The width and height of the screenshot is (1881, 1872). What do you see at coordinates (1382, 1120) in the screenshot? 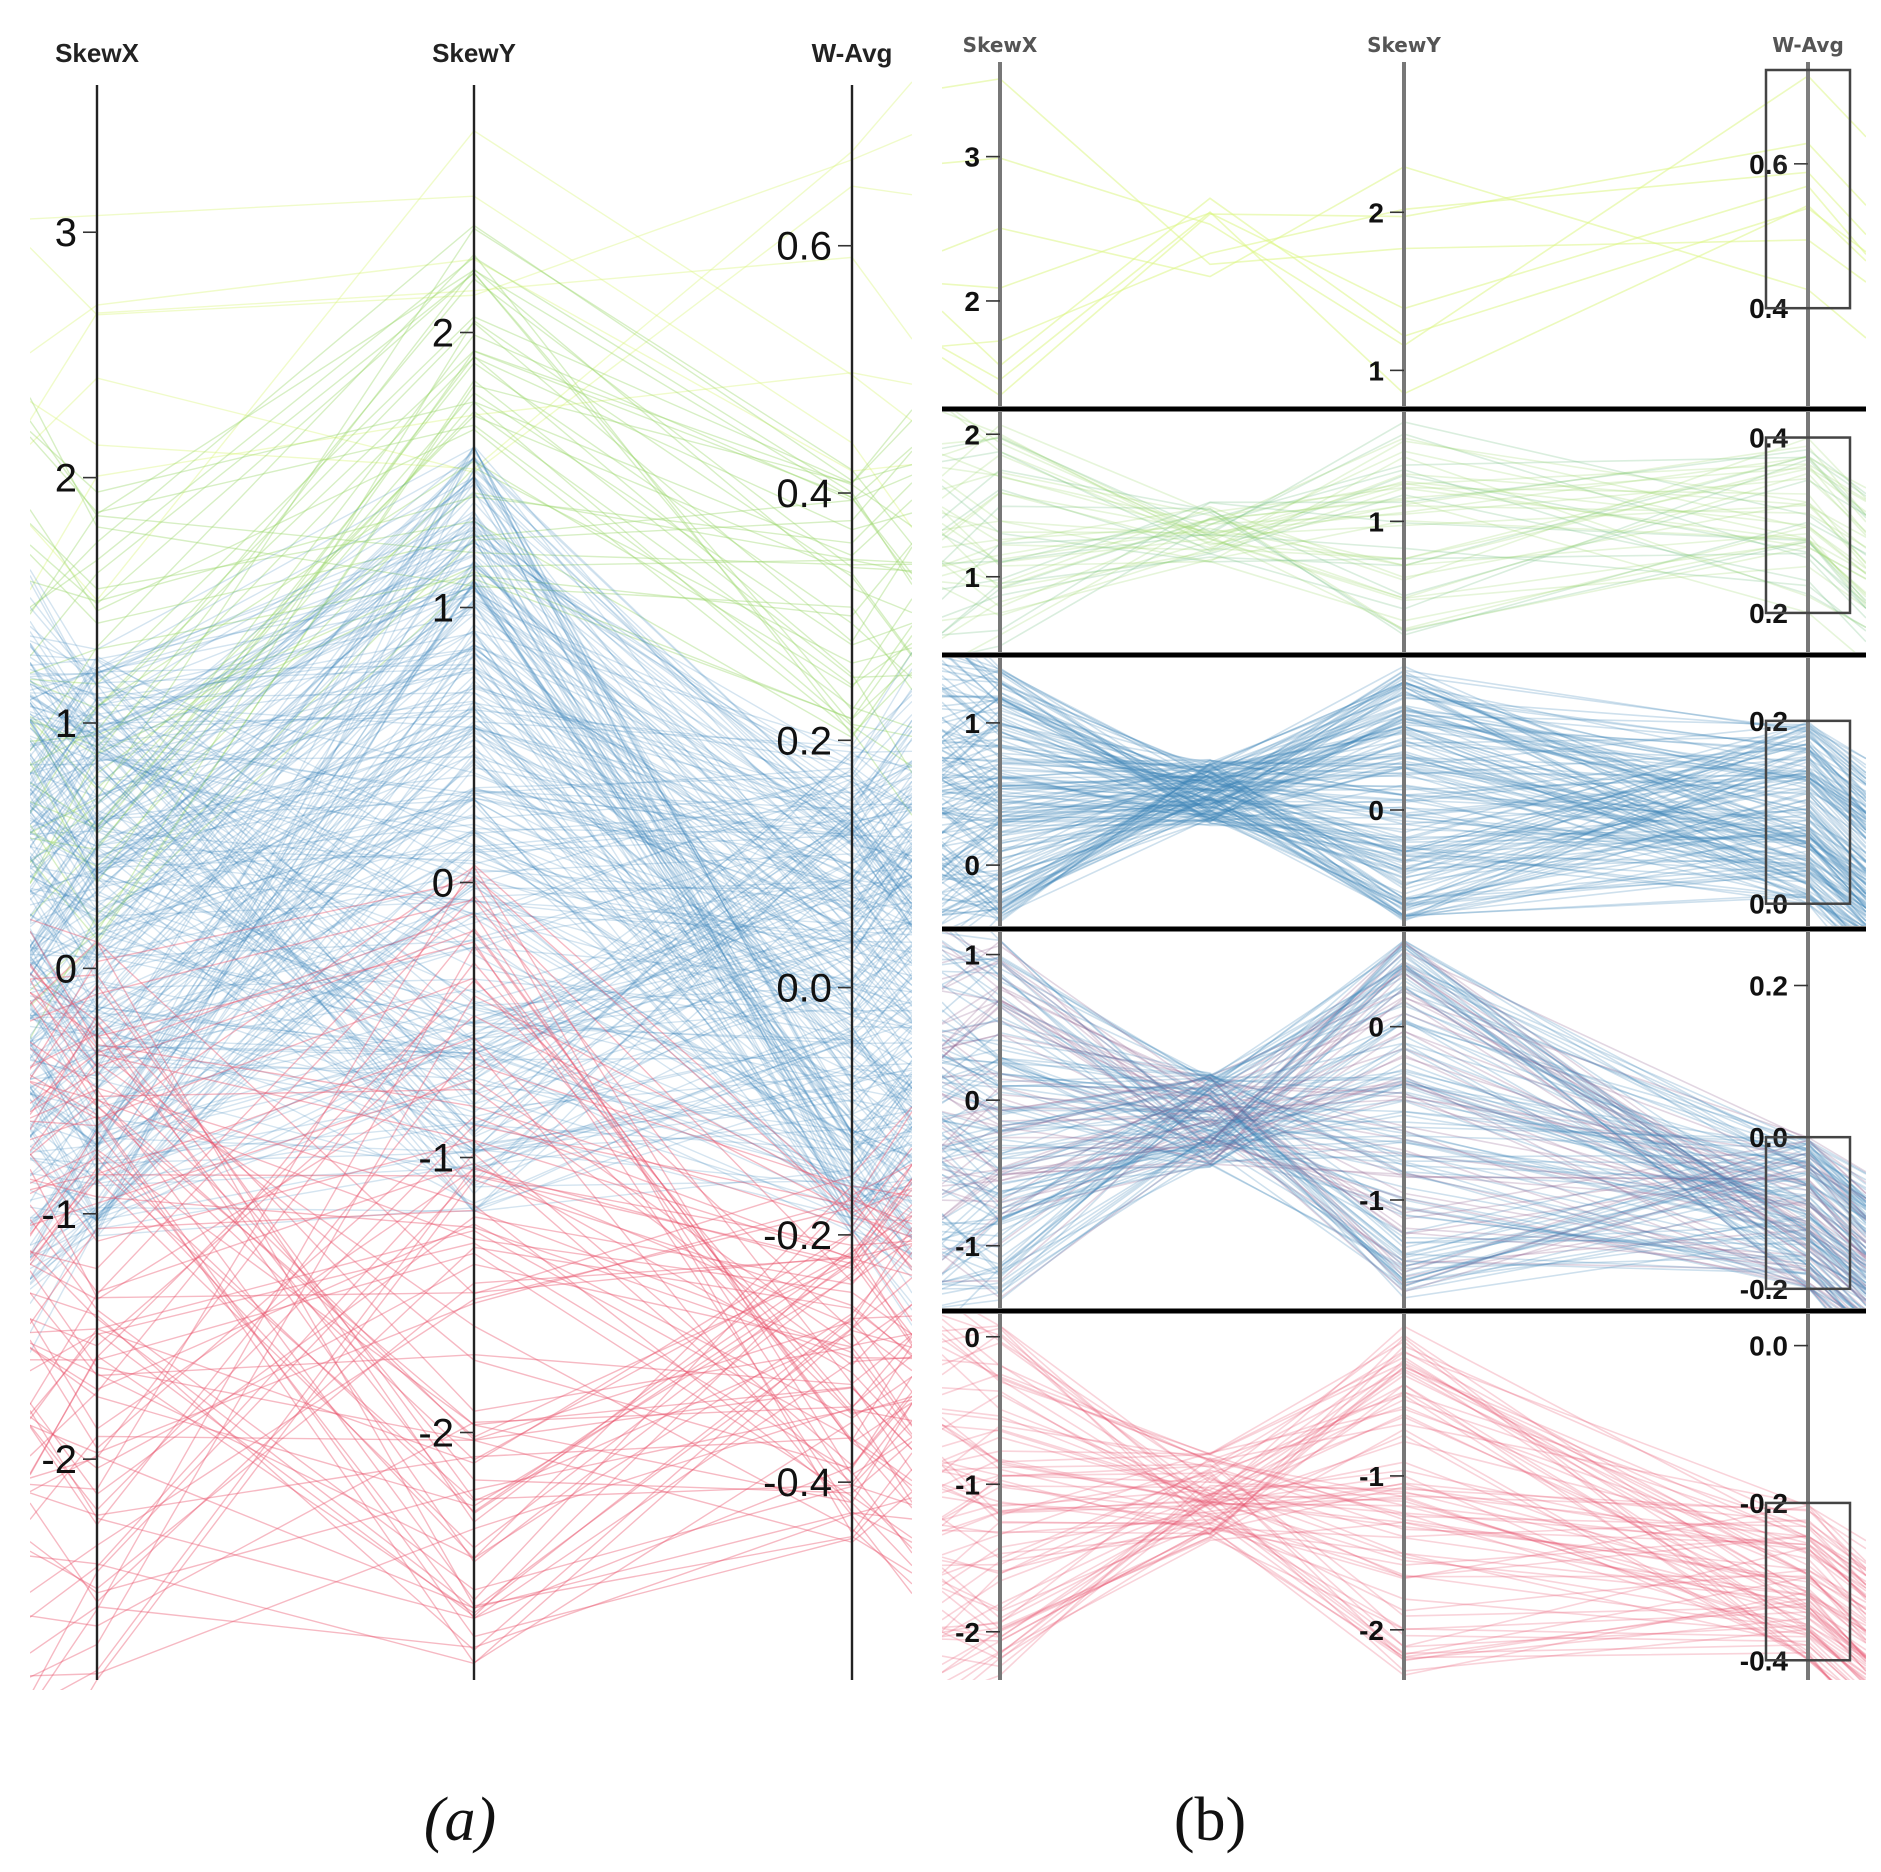
I see `axis-skewy: 0 -1` at bounding box center [1382, 1120].